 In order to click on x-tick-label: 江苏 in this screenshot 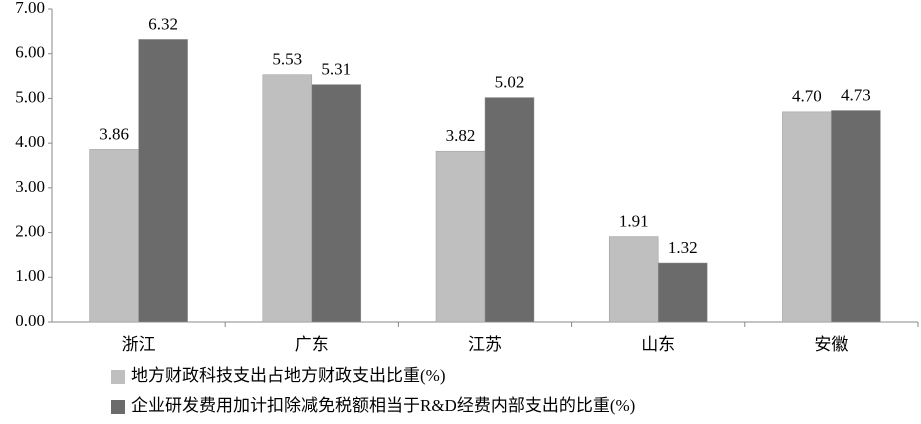, I will do `click(485, 344)`.